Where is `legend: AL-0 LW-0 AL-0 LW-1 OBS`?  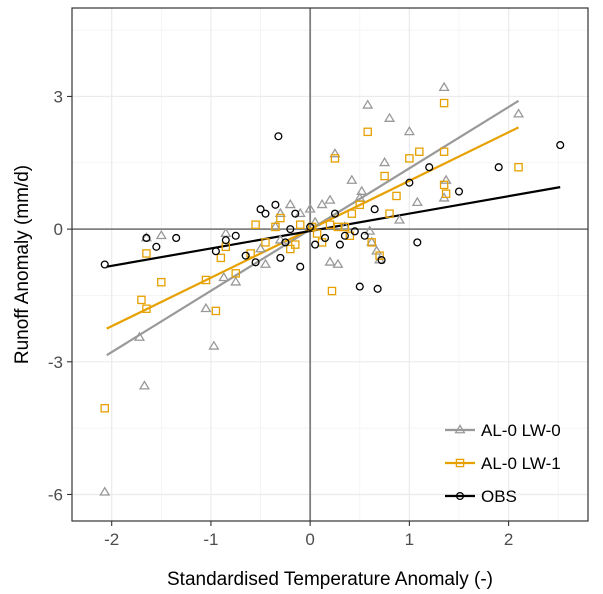 legend: AL-0 LW-0 AL-0 LW-1 OBS is located at coordinates (503, 463).